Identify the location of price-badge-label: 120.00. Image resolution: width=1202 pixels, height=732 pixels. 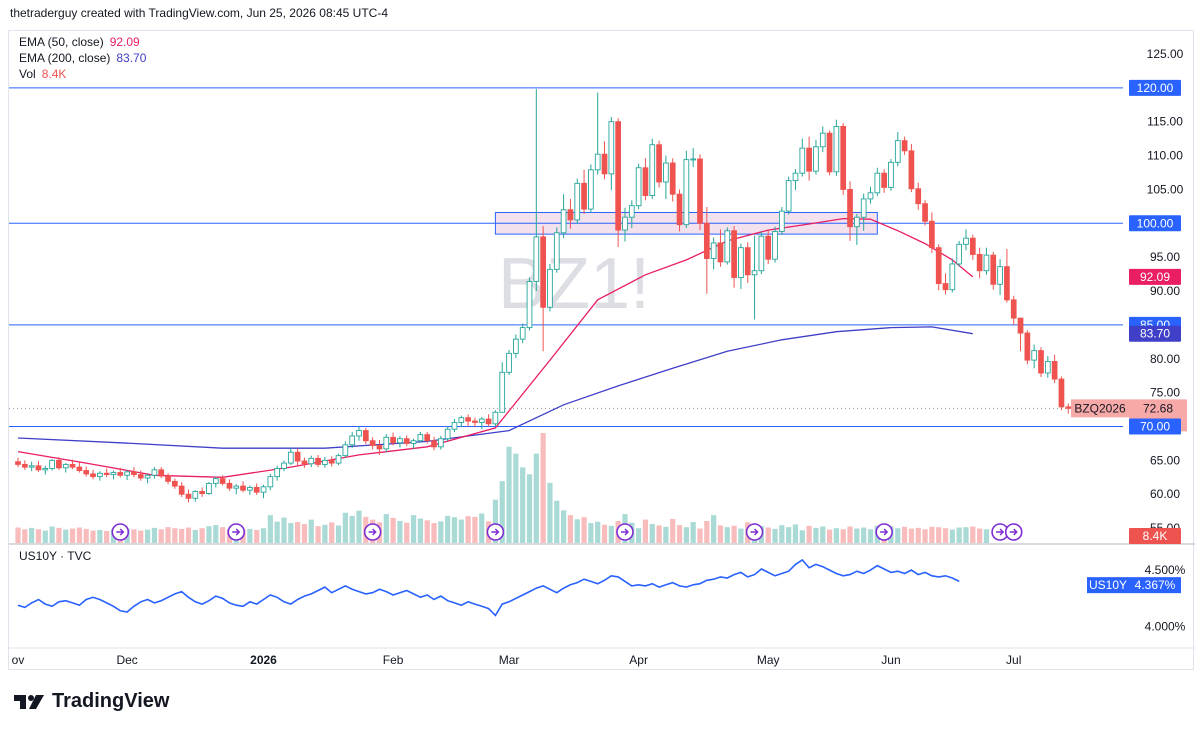
(1155, 88).